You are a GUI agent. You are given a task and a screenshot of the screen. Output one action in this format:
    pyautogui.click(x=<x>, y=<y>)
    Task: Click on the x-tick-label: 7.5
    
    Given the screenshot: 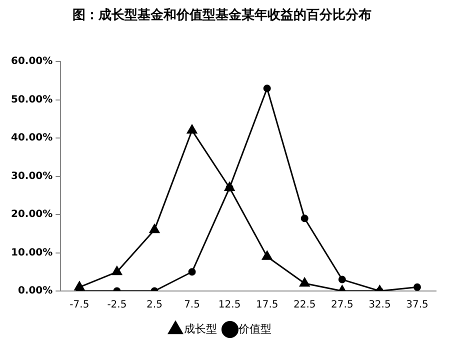 What is the action you would take?
    pyautogui.click(x=192, y=305)
    